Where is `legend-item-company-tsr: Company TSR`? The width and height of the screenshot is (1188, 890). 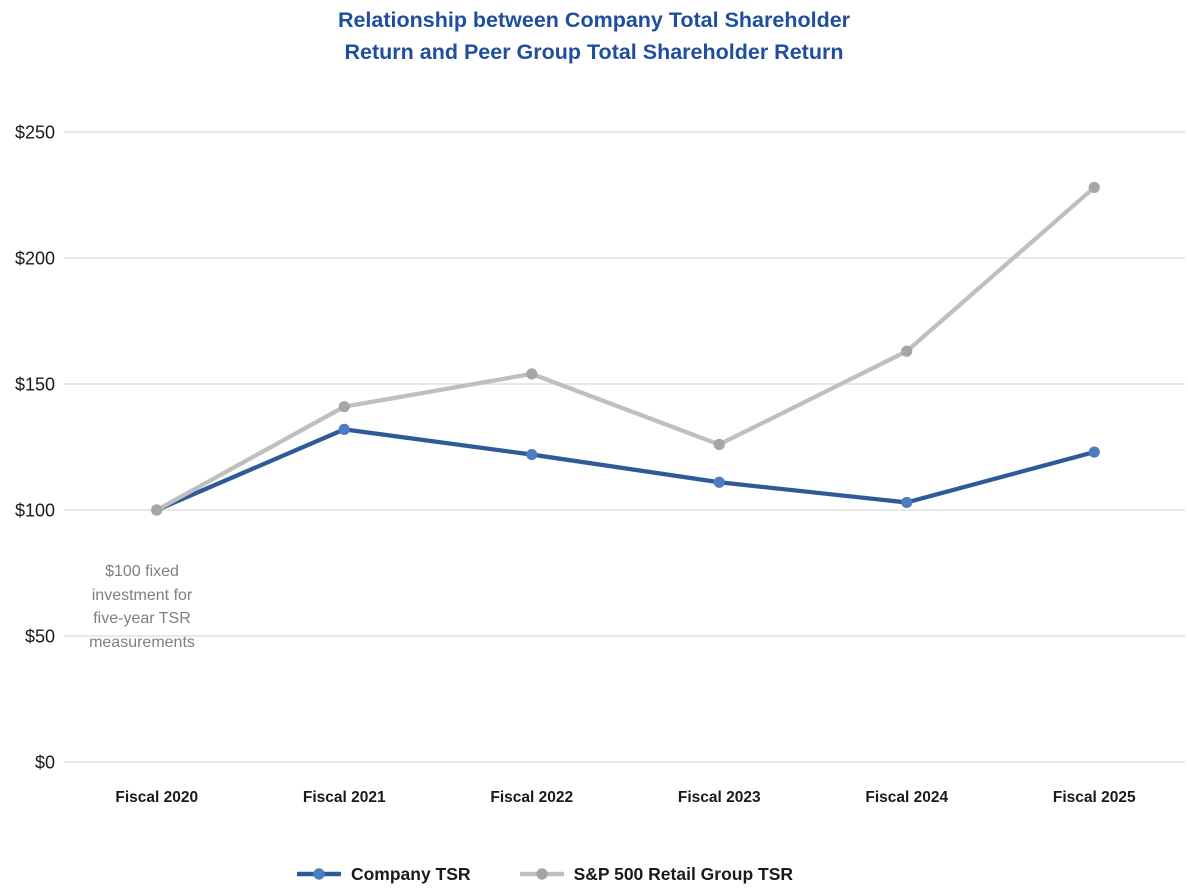
legend-item-company-tsr: Company TSR is located at coordinates (383, 874).